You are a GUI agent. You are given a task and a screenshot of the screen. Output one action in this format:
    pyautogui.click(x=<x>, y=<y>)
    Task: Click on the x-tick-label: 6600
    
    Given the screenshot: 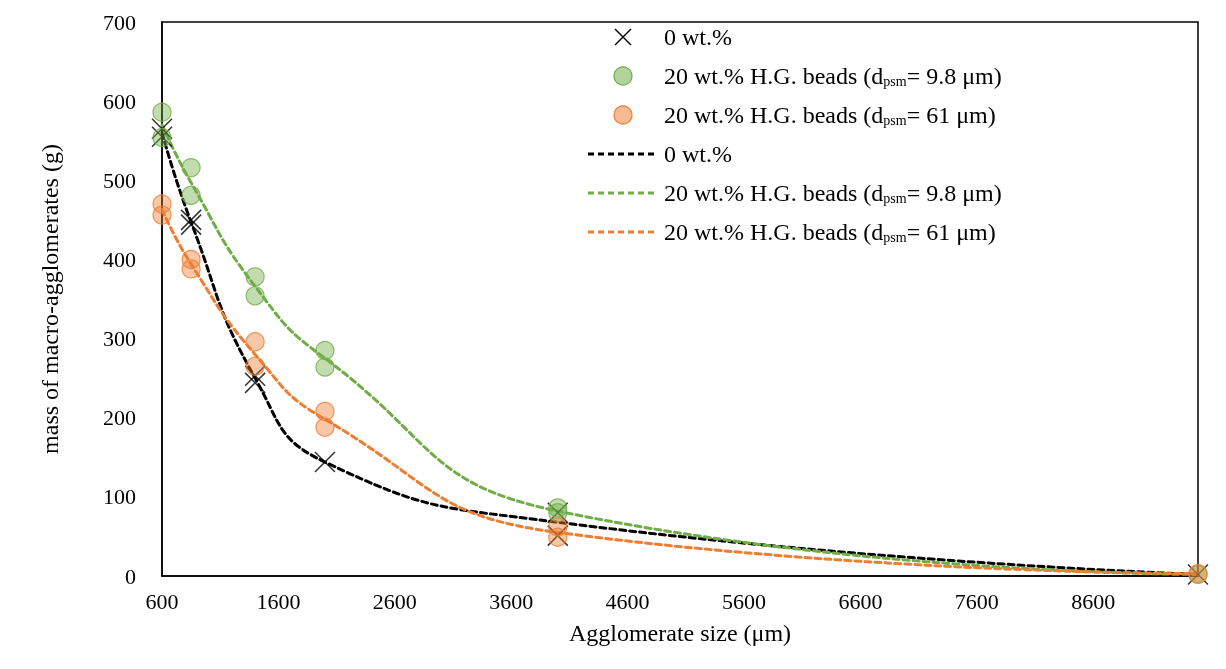 What is the action you would take?
    pyautogui.click(x=860, y=601)
    